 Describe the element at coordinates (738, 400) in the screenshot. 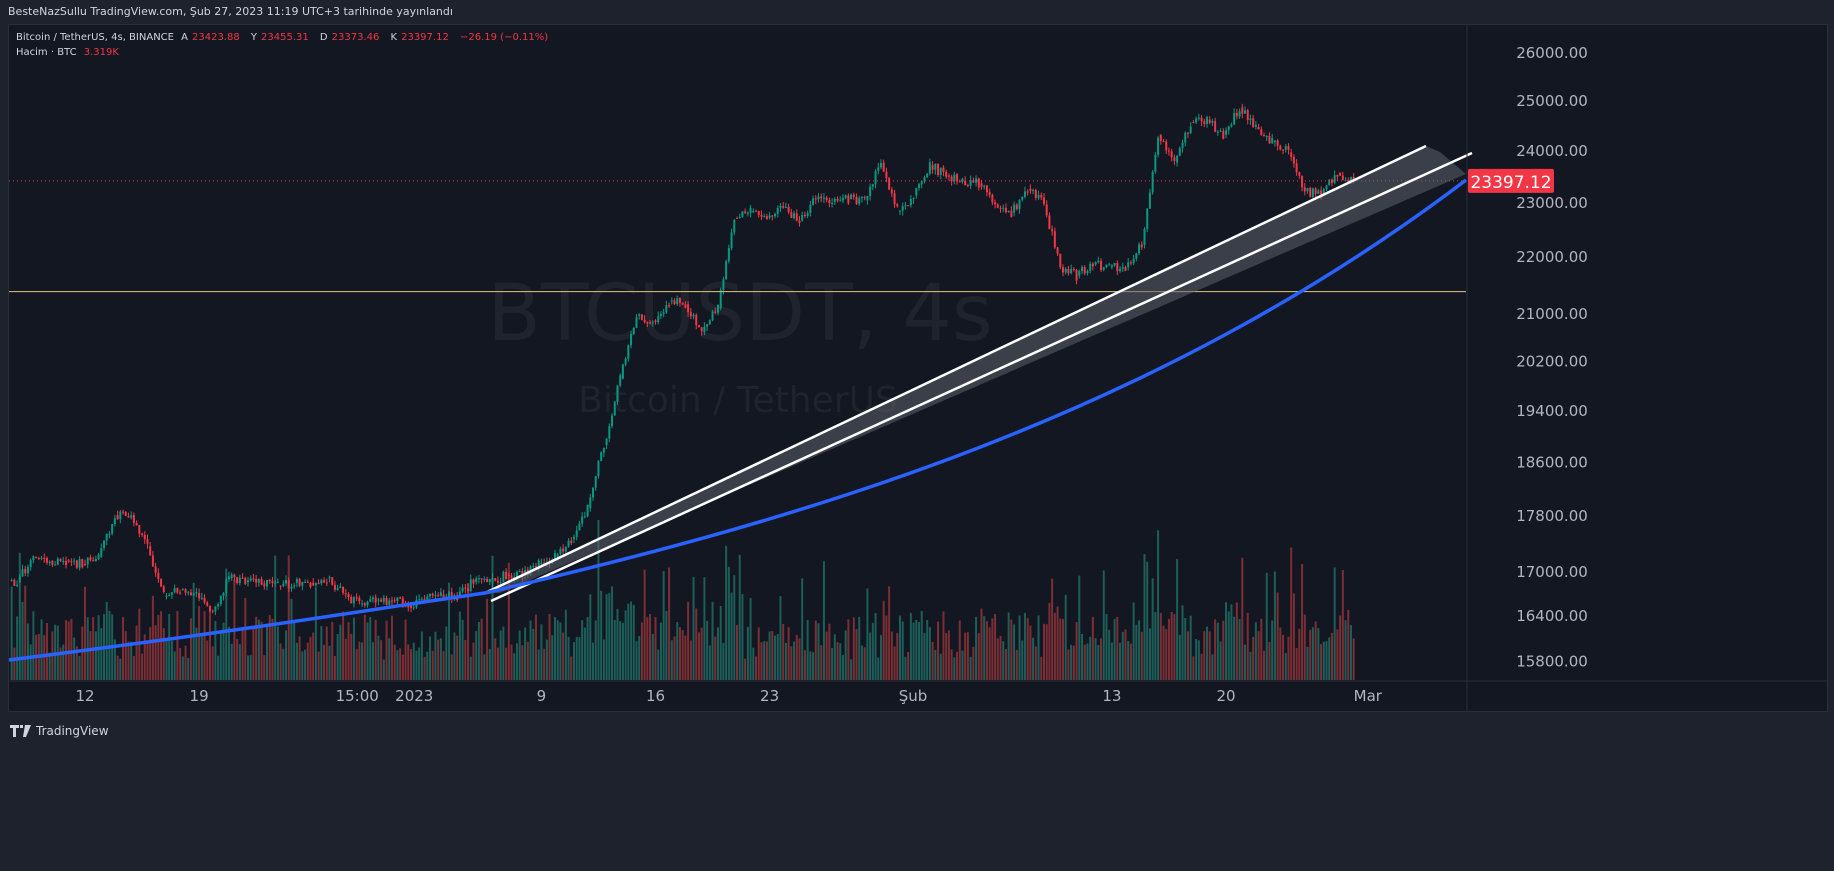

I see `watermark-name: Bitcoin / TetherUS` at that location.